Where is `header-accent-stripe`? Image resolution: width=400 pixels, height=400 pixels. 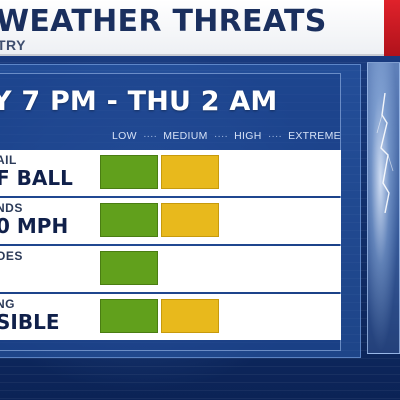 header-accent-stripe is located at coordinates (392, 28).